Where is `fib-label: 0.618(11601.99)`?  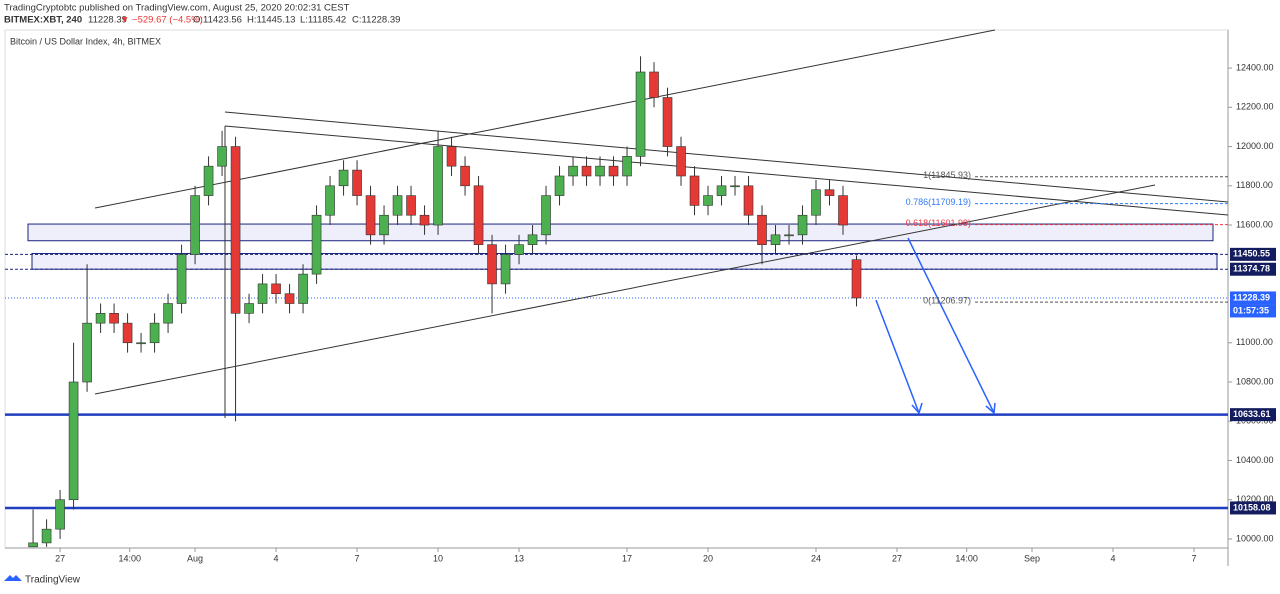 fib-label: 0.618(11601.99) is located at coordinates (938, 223).